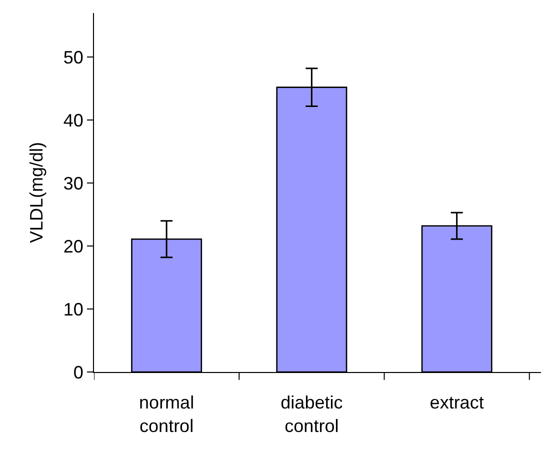 The image size is (543, 474). I want to click on y-tick-label: 50, so click(73, 57).